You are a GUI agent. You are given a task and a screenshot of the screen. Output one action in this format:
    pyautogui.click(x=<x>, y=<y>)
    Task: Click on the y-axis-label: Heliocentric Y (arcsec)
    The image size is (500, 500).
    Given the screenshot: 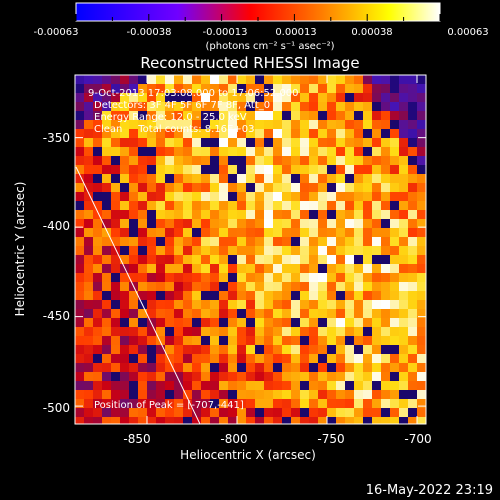 What is the action you would take?
    pyautogui.click(x=20, y=249)
    